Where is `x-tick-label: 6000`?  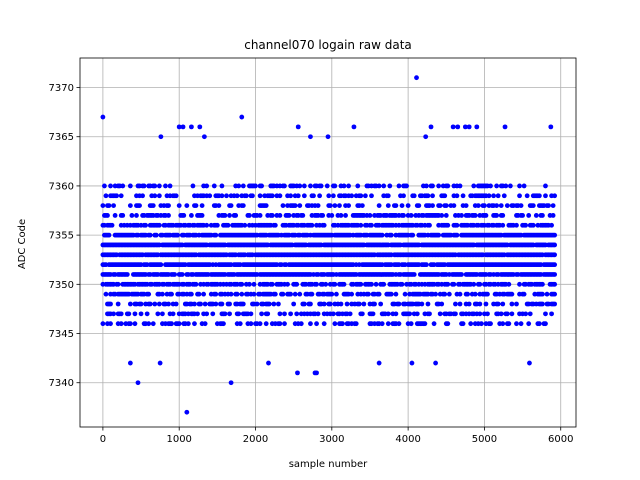 x-tick-label: 6000 is located at coordinates (560, 439).